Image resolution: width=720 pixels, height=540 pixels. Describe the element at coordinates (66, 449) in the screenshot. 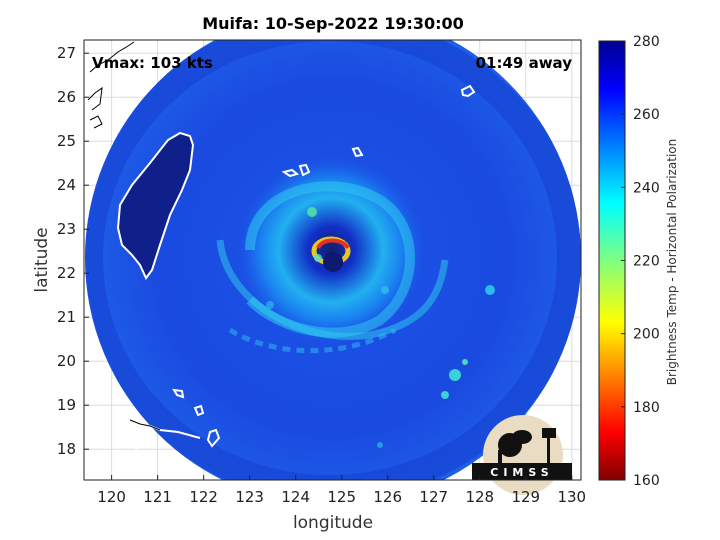

I see `y-tick-label: 18` at that location.